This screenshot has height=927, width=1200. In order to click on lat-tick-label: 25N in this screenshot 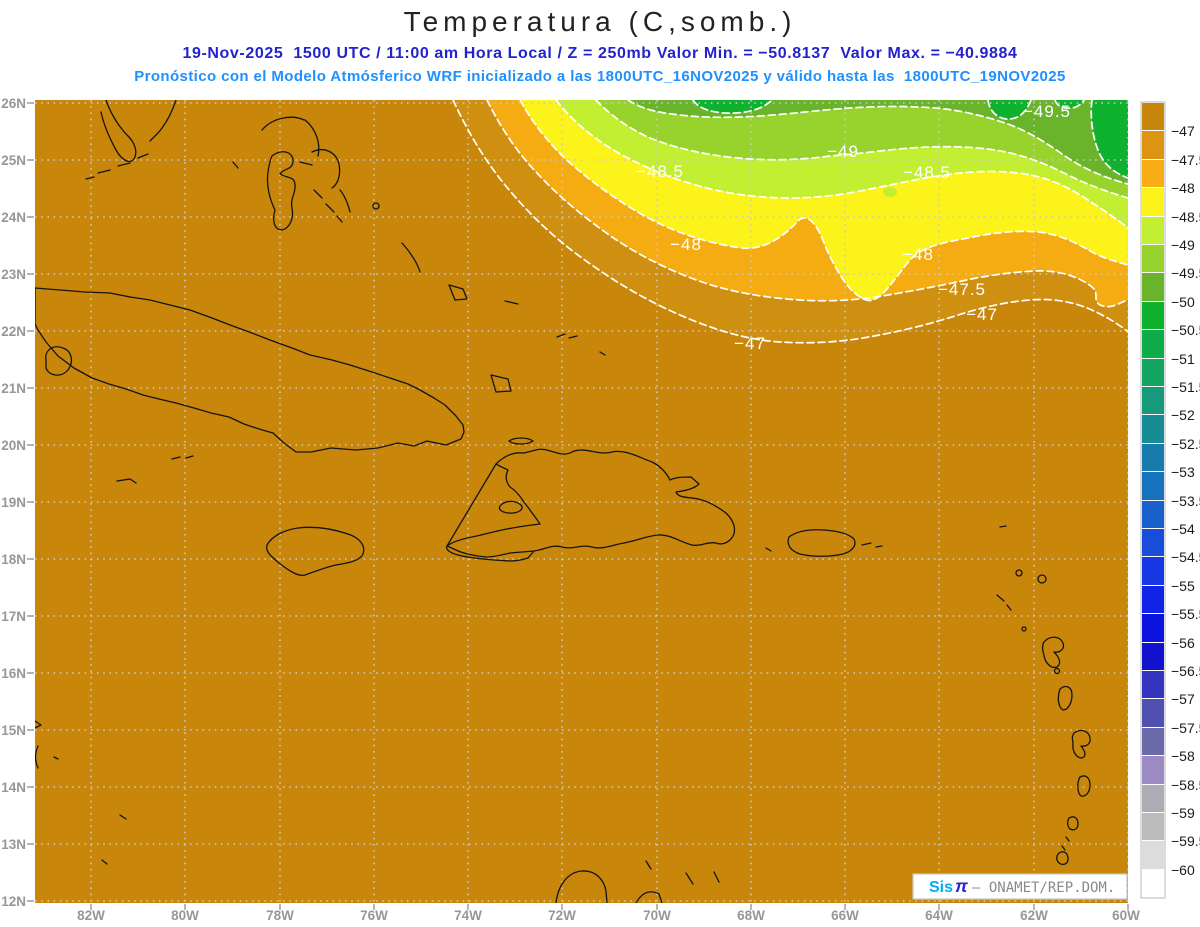, I will do `click(13, 160)`.